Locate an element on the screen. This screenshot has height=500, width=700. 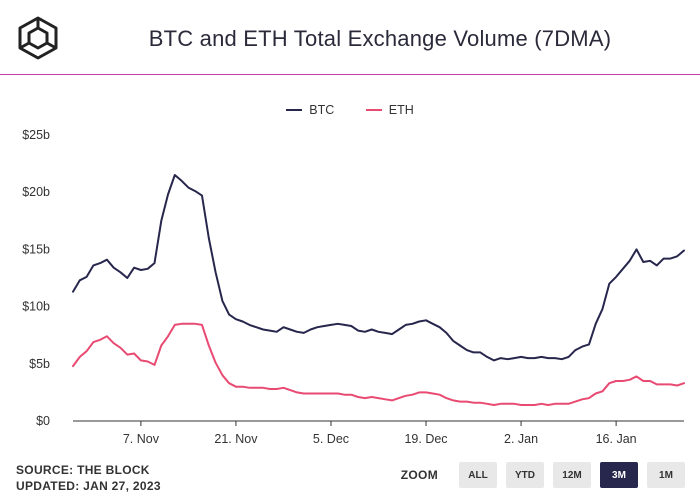
legend-swatch-btc is located at coordinates (294, 110).